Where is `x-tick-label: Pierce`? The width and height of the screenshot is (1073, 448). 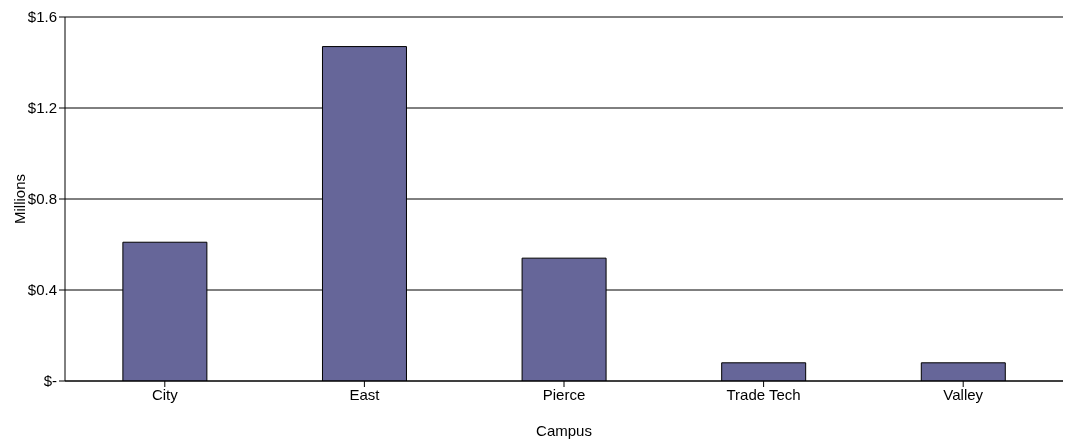
x-tick-label: Pierce is located at coordinates (564, 394).